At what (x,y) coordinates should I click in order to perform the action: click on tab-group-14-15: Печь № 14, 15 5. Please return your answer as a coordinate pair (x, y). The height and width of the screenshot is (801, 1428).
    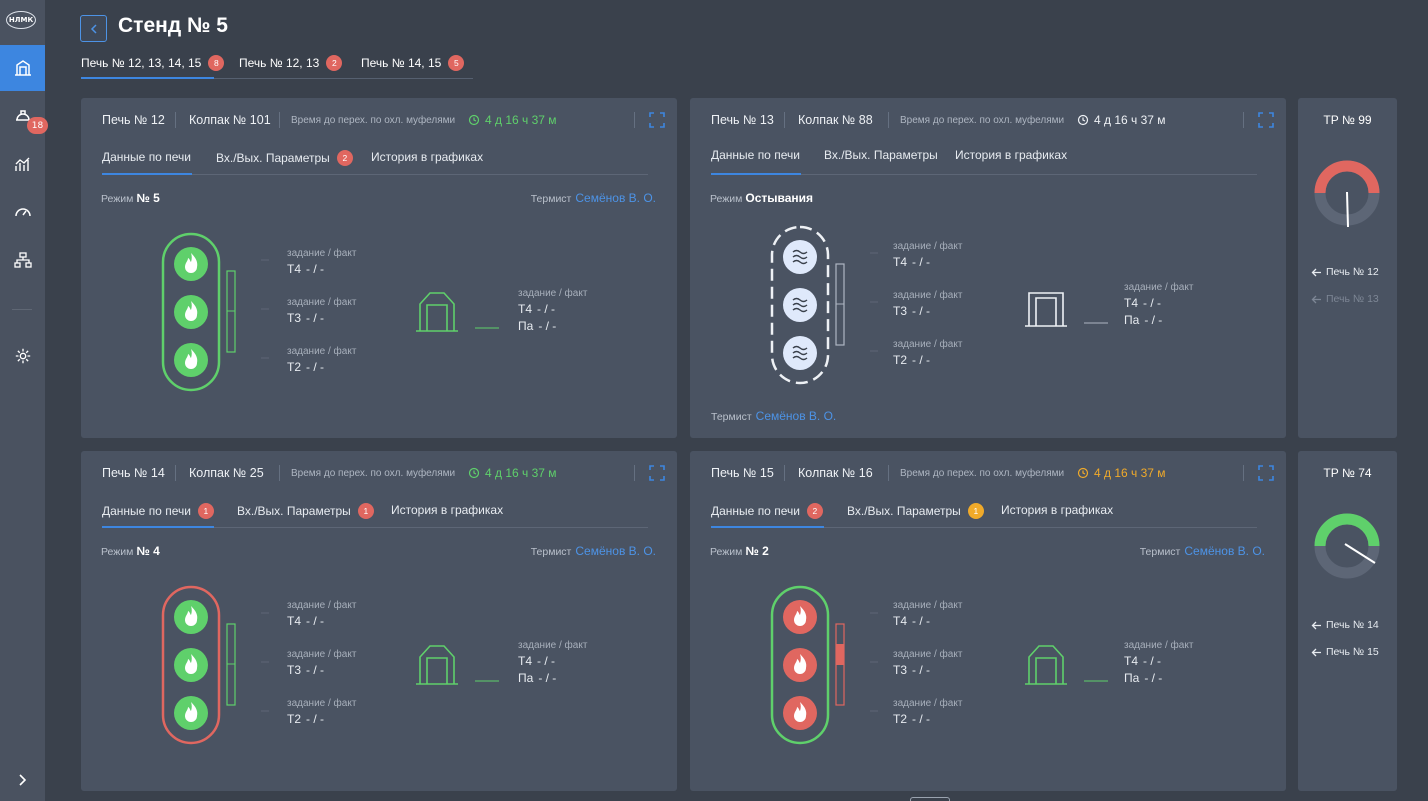
    Looking at the image, I should click on (413, 63).